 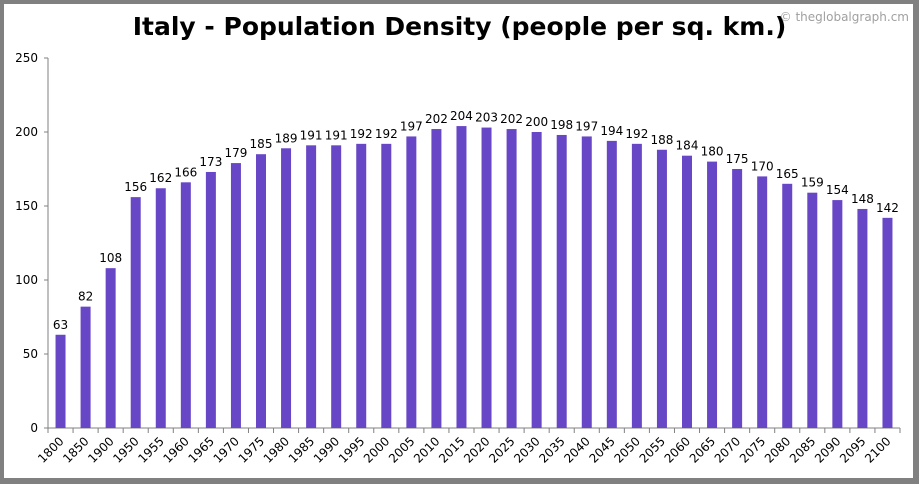 What do you see at coordinates (852, 449) in the screenshot?
I see `x-tick-label: 2095` at bounding box center [852, 449].